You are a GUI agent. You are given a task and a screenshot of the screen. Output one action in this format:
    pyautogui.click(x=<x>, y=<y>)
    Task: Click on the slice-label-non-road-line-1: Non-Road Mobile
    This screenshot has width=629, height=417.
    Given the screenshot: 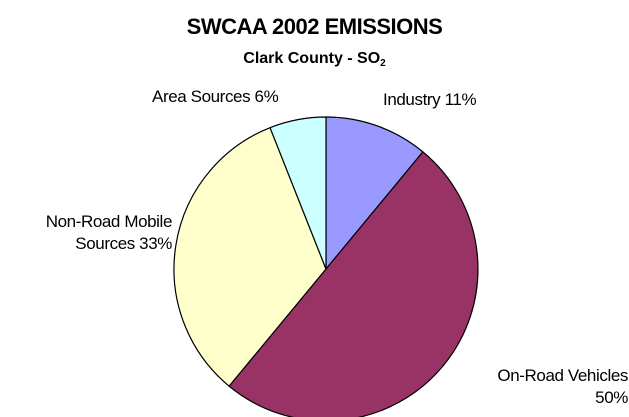 What is the action you would take?
    pyautogui.click(x=109, y=221)
    